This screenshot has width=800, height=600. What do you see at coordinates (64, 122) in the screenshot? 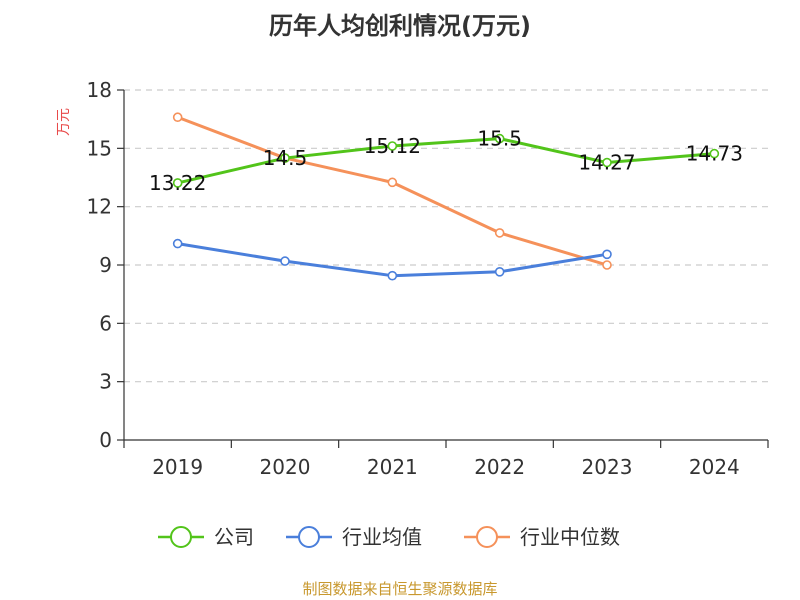
I see `y-axis-label: 万元` at bounding box center [64, 122].